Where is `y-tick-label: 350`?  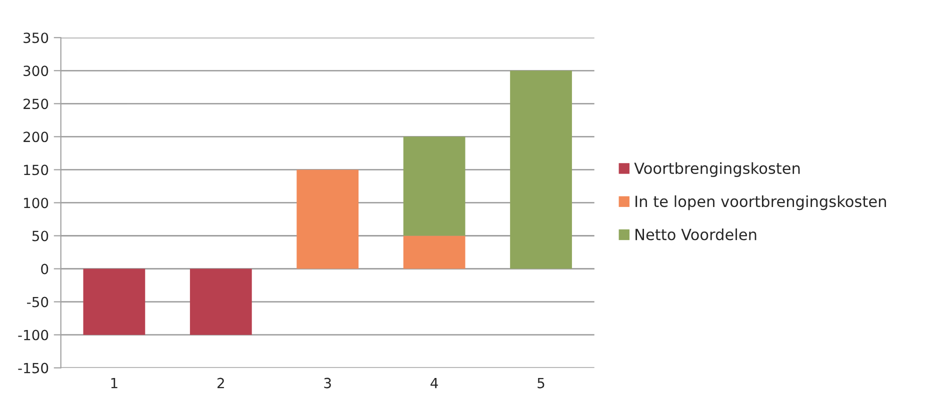 y-tick-label: 350 is located at coordinates (36, 38).